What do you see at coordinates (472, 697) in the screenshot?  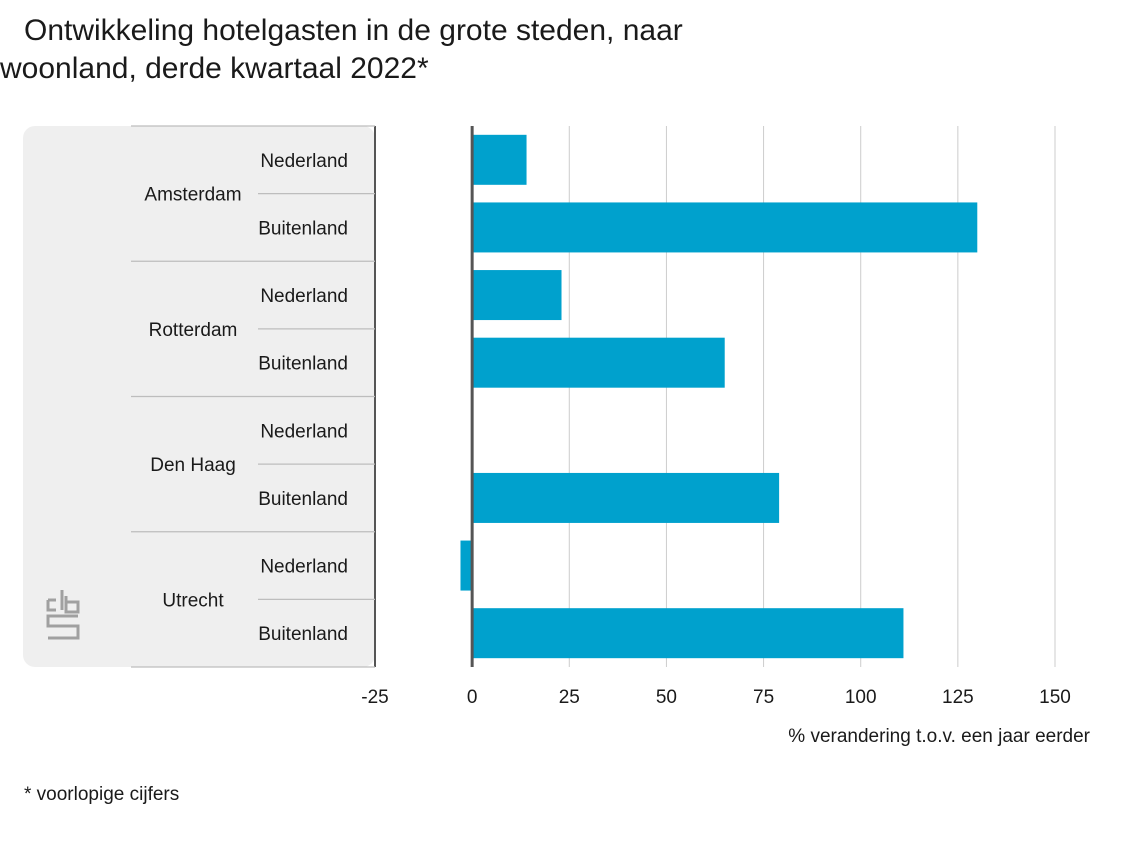 I see `x-tick-label: 0` at bounding box center [472, 697].